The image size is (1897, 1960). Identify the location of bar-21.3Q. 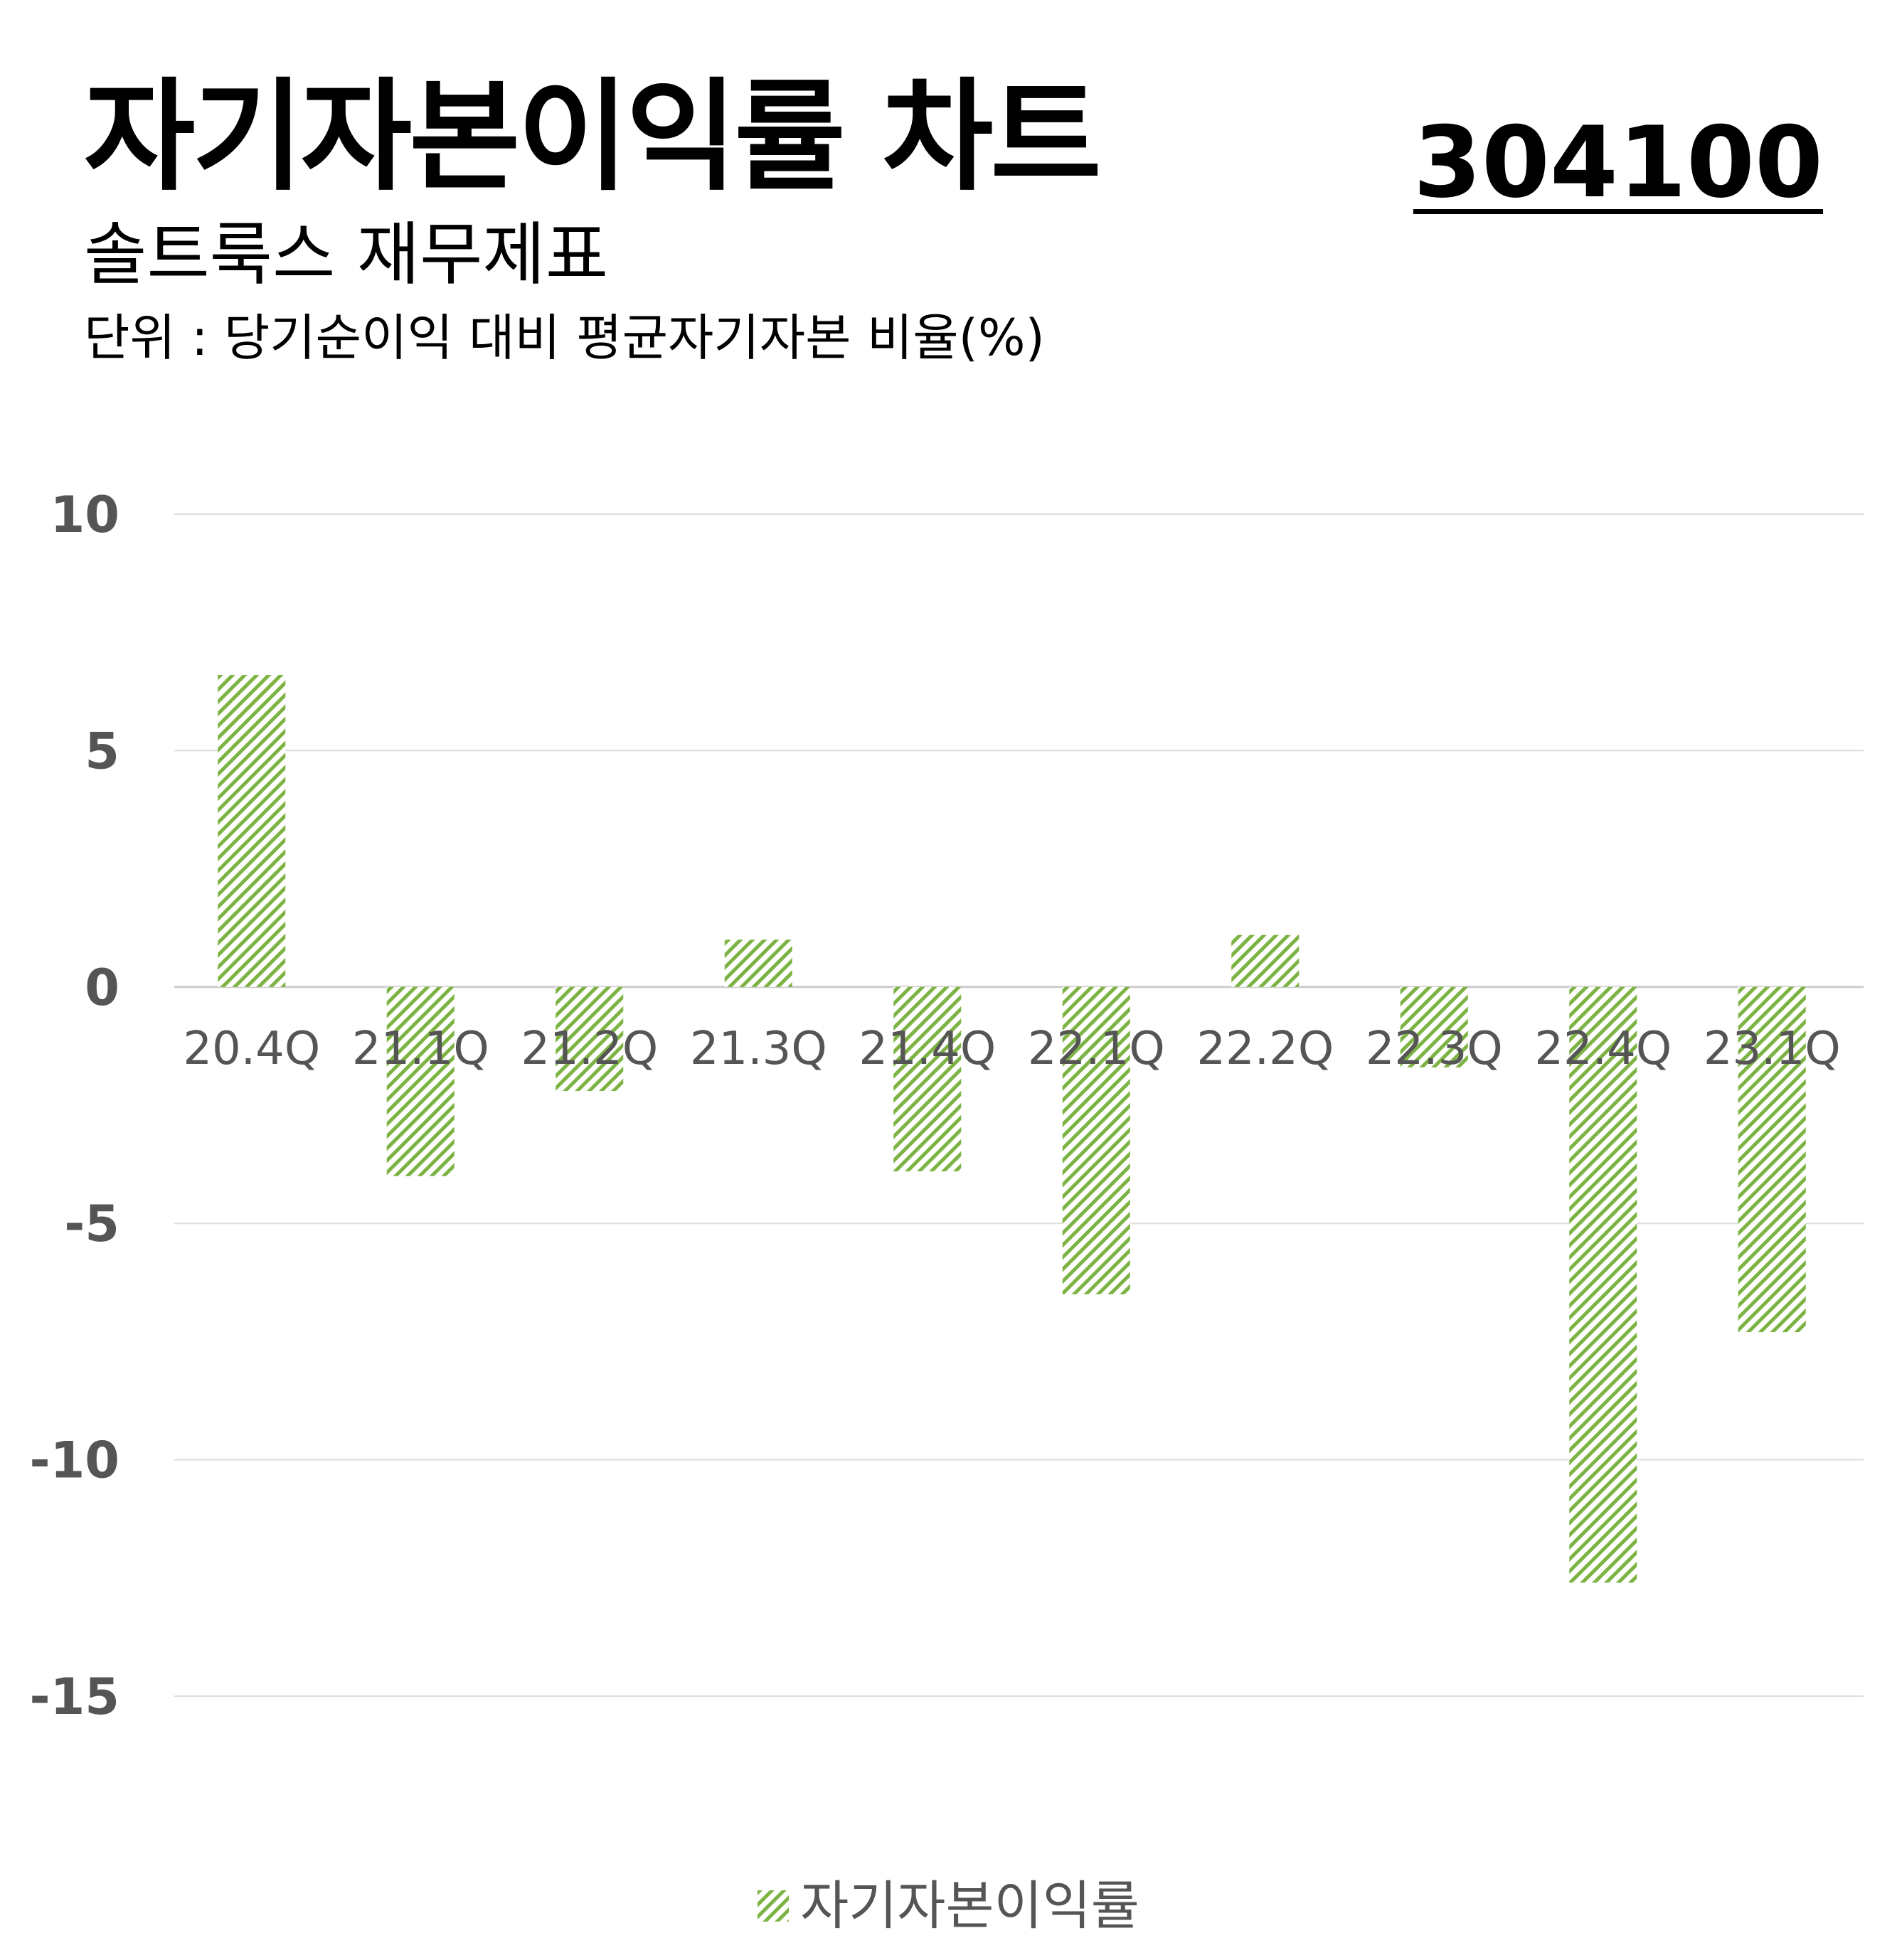
(758, 963).